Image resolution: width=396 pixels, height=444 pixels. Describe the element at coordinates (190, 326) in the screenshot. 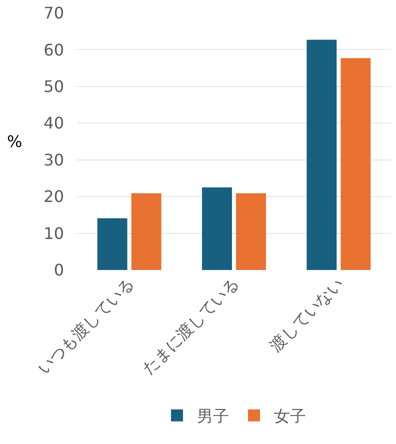

I see `x-tick-label: たまに渡している` at that location.